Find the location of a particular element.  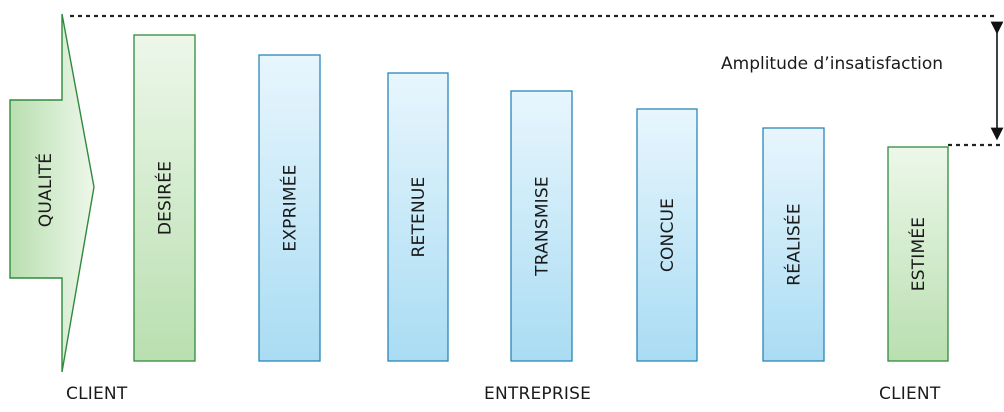

footer-entreprise: ENTREPRISE is located at coordinates (538, 394).